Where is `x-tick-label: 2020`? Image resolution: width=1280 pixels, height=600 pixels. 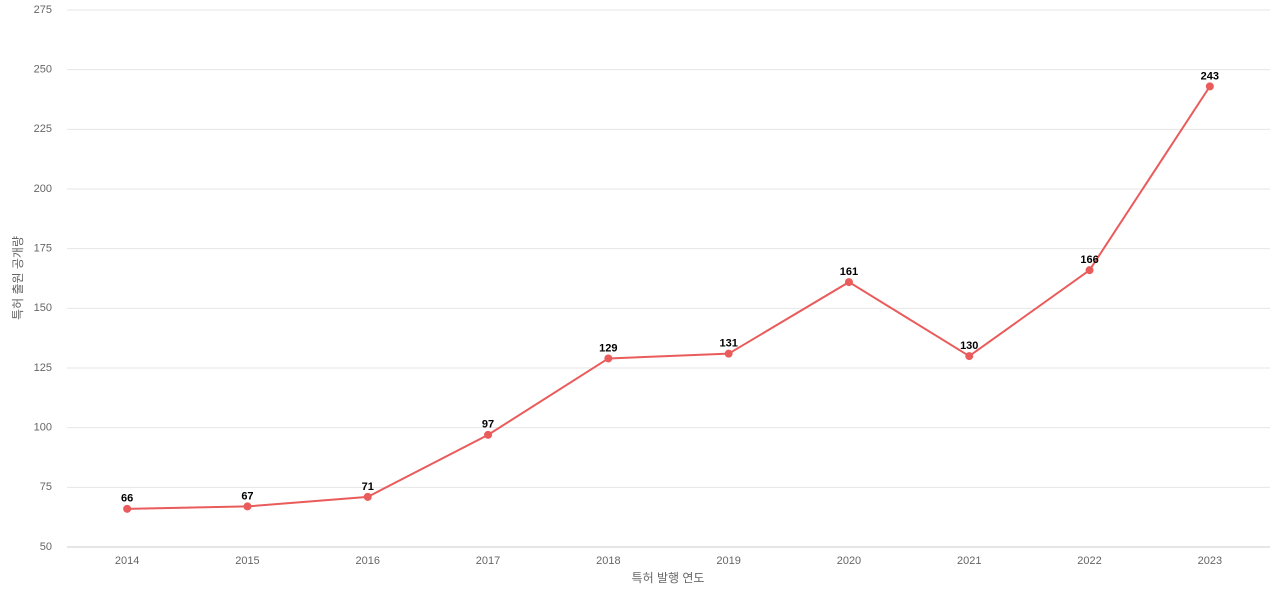
x-tick-label: 2020 is located at coordinates (849, 561).